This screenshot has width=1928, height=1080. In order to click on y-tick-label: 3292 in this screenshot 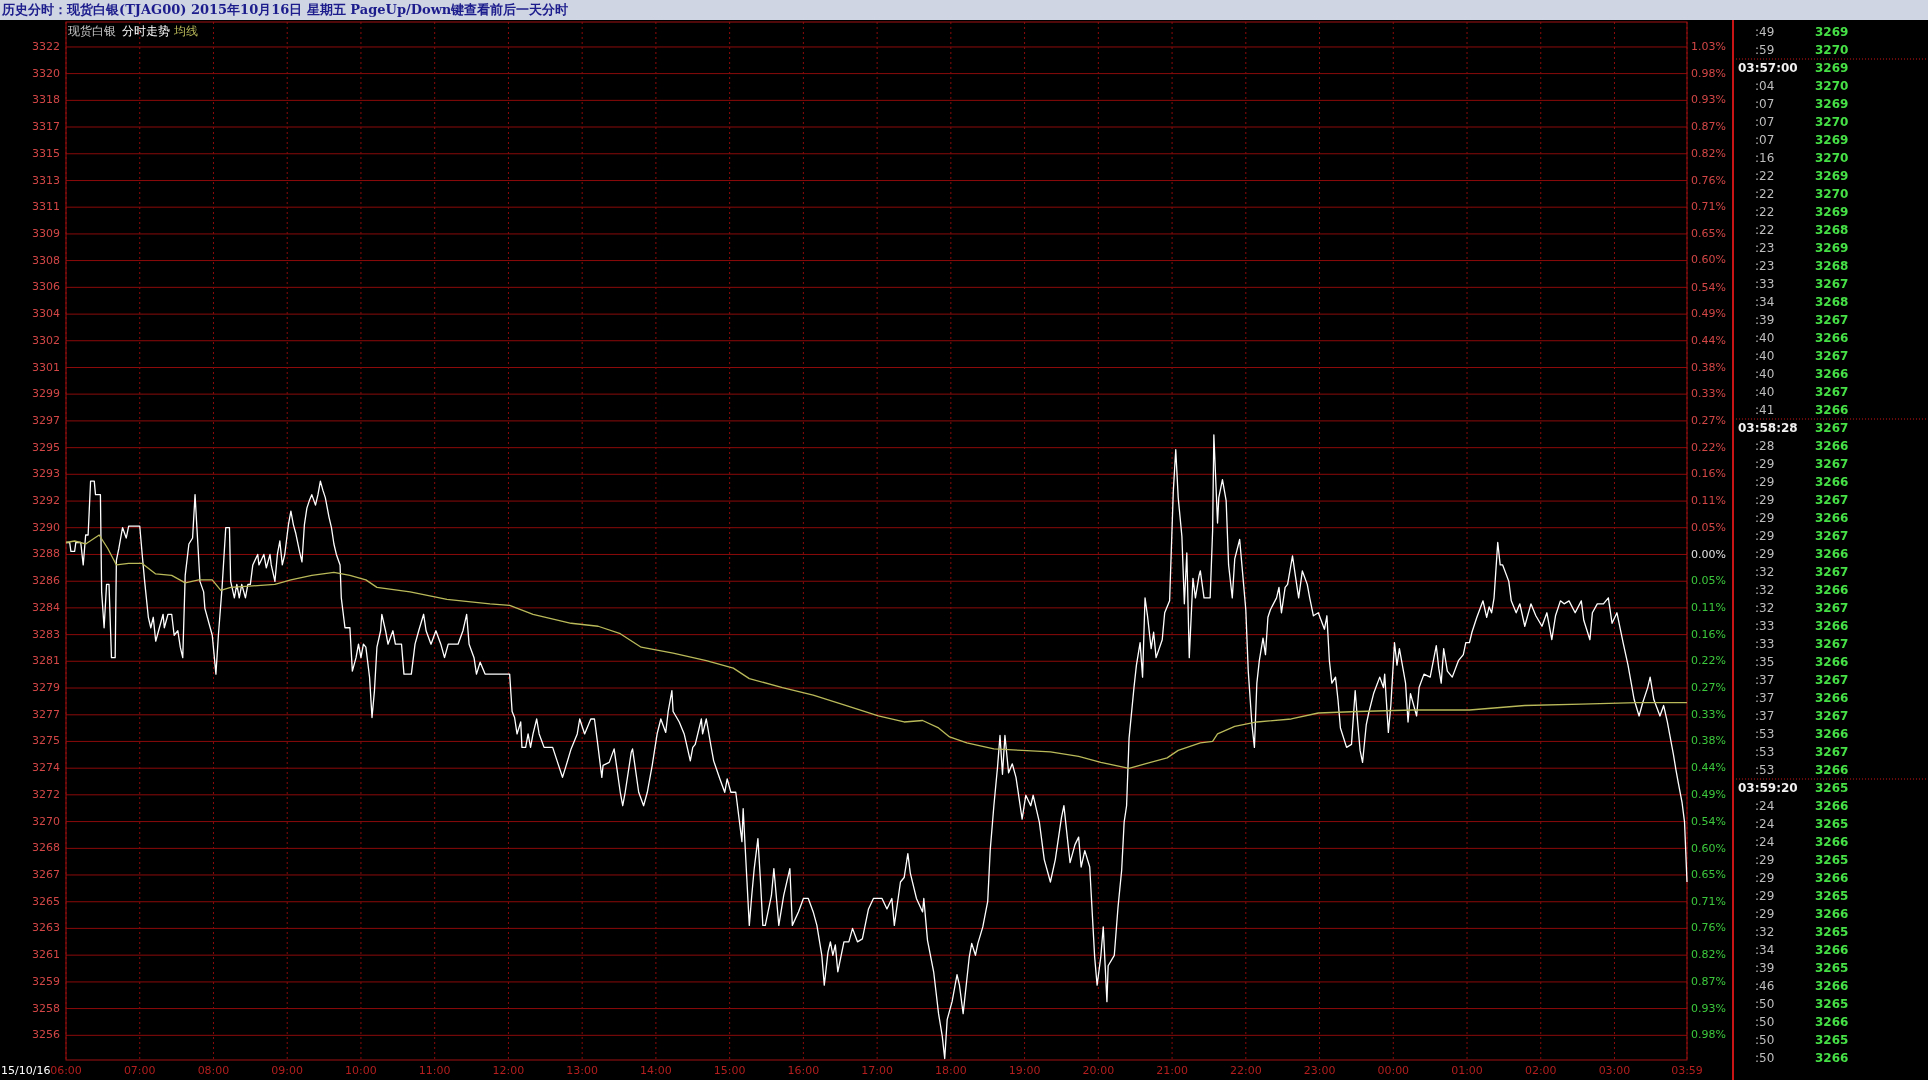, I will do `click(46, 501)`.